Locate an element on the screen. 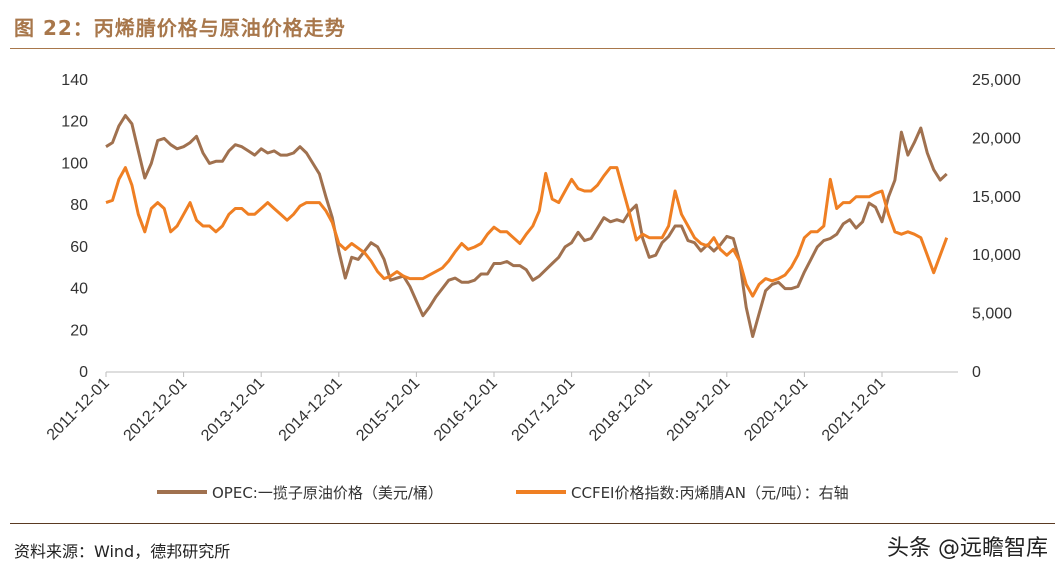  x-tick-label: 2012-12-01 is located at coordinates (156, 410).